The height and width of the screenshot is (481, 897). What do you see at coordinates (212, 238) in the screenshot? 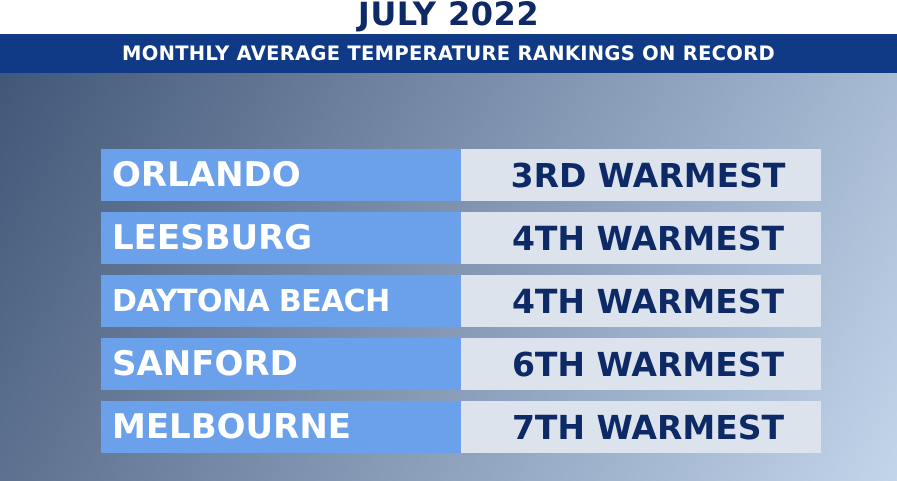
I see `city-name: LEESBURG` at bounding box center [212, 238].